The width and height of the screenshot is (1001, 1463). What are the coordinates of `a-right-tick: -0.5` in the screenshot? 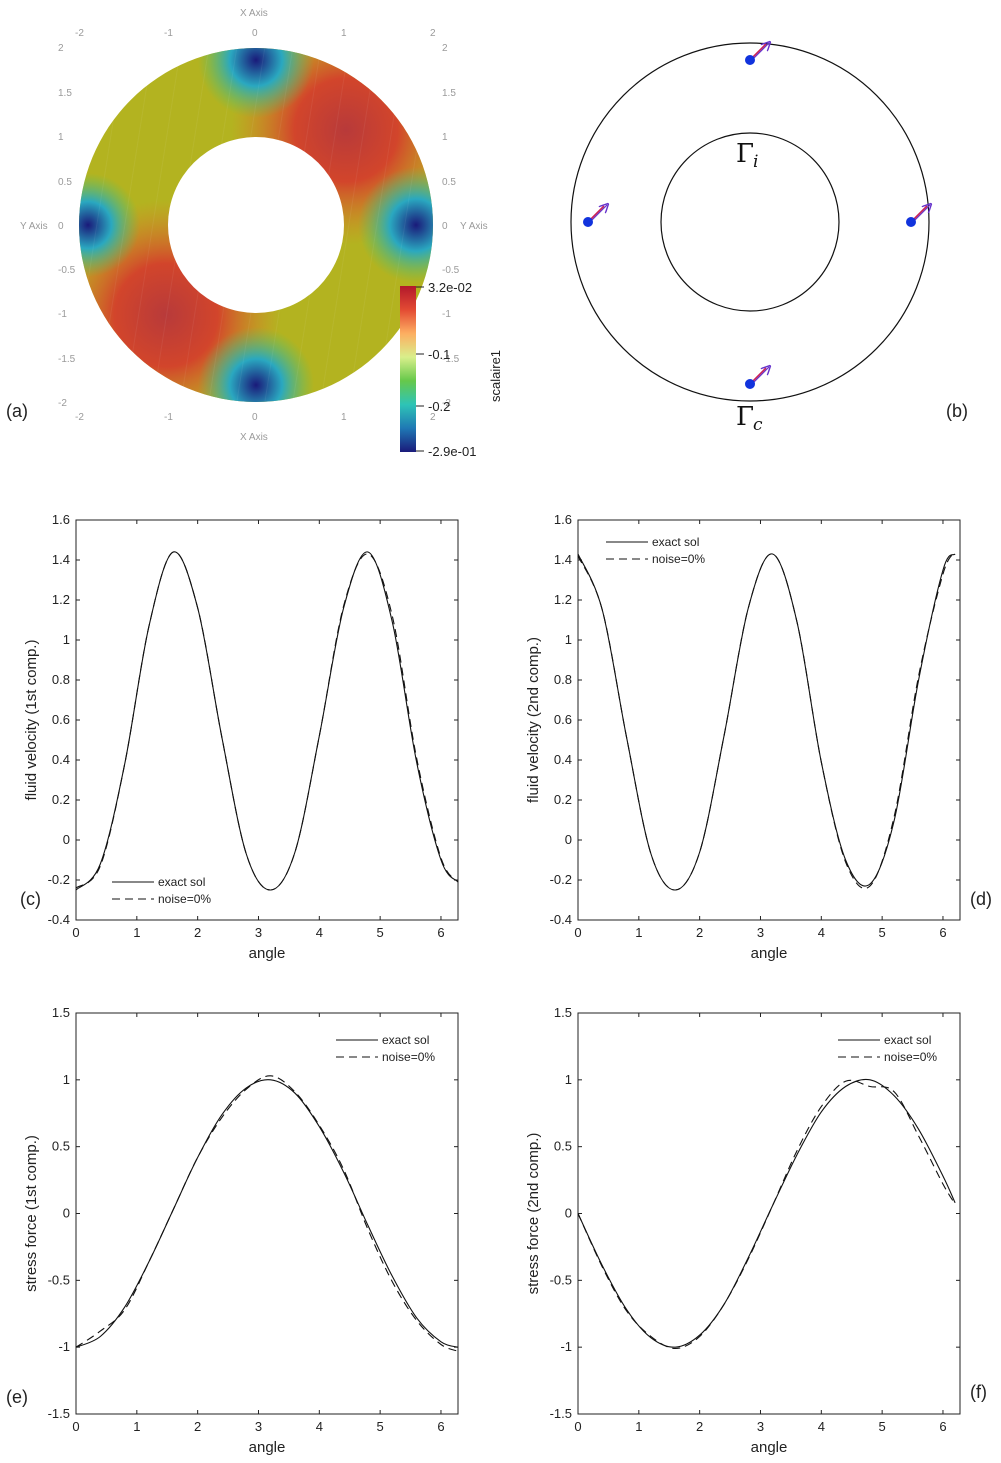 It's located at (451, 270).